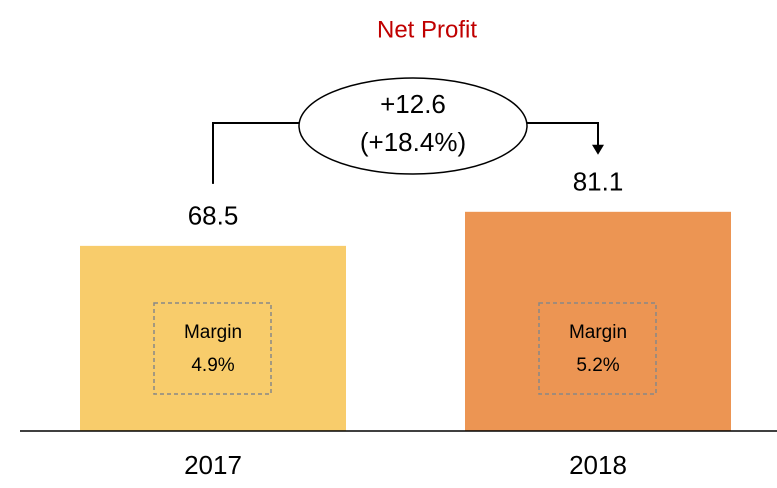 The width and height of the screenshot is (777, 488). I want to click on value-label: 81.1, so click(598, 182).